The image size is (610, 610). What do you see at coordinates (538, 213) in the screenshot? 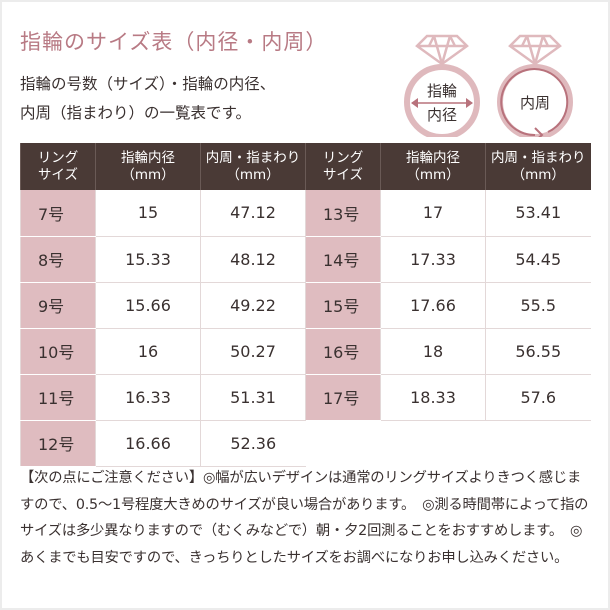
I see `circumference-cell: 53.41` at bounding box center [538, 213].